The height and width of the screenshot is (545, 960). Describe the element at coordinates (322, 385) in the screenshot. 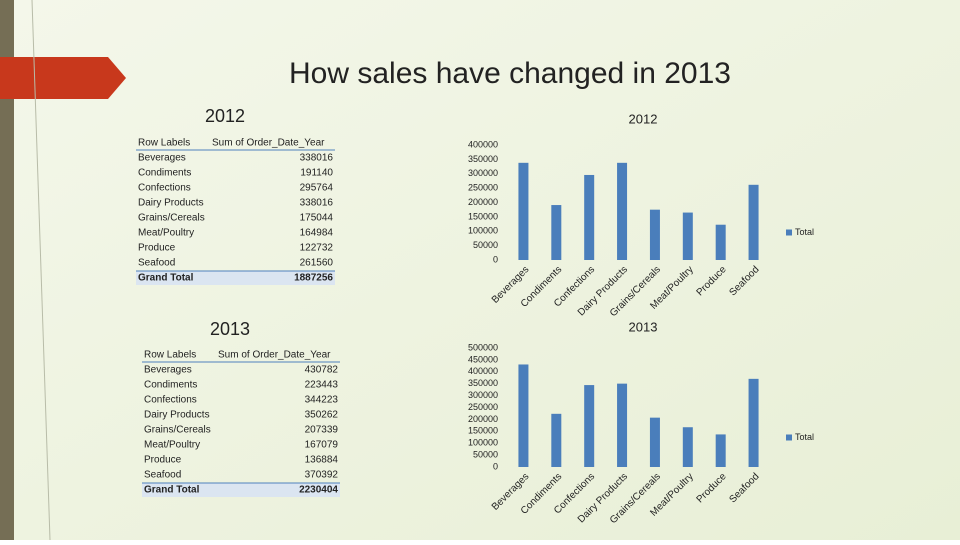

I see `row-value: 223443` at that location.